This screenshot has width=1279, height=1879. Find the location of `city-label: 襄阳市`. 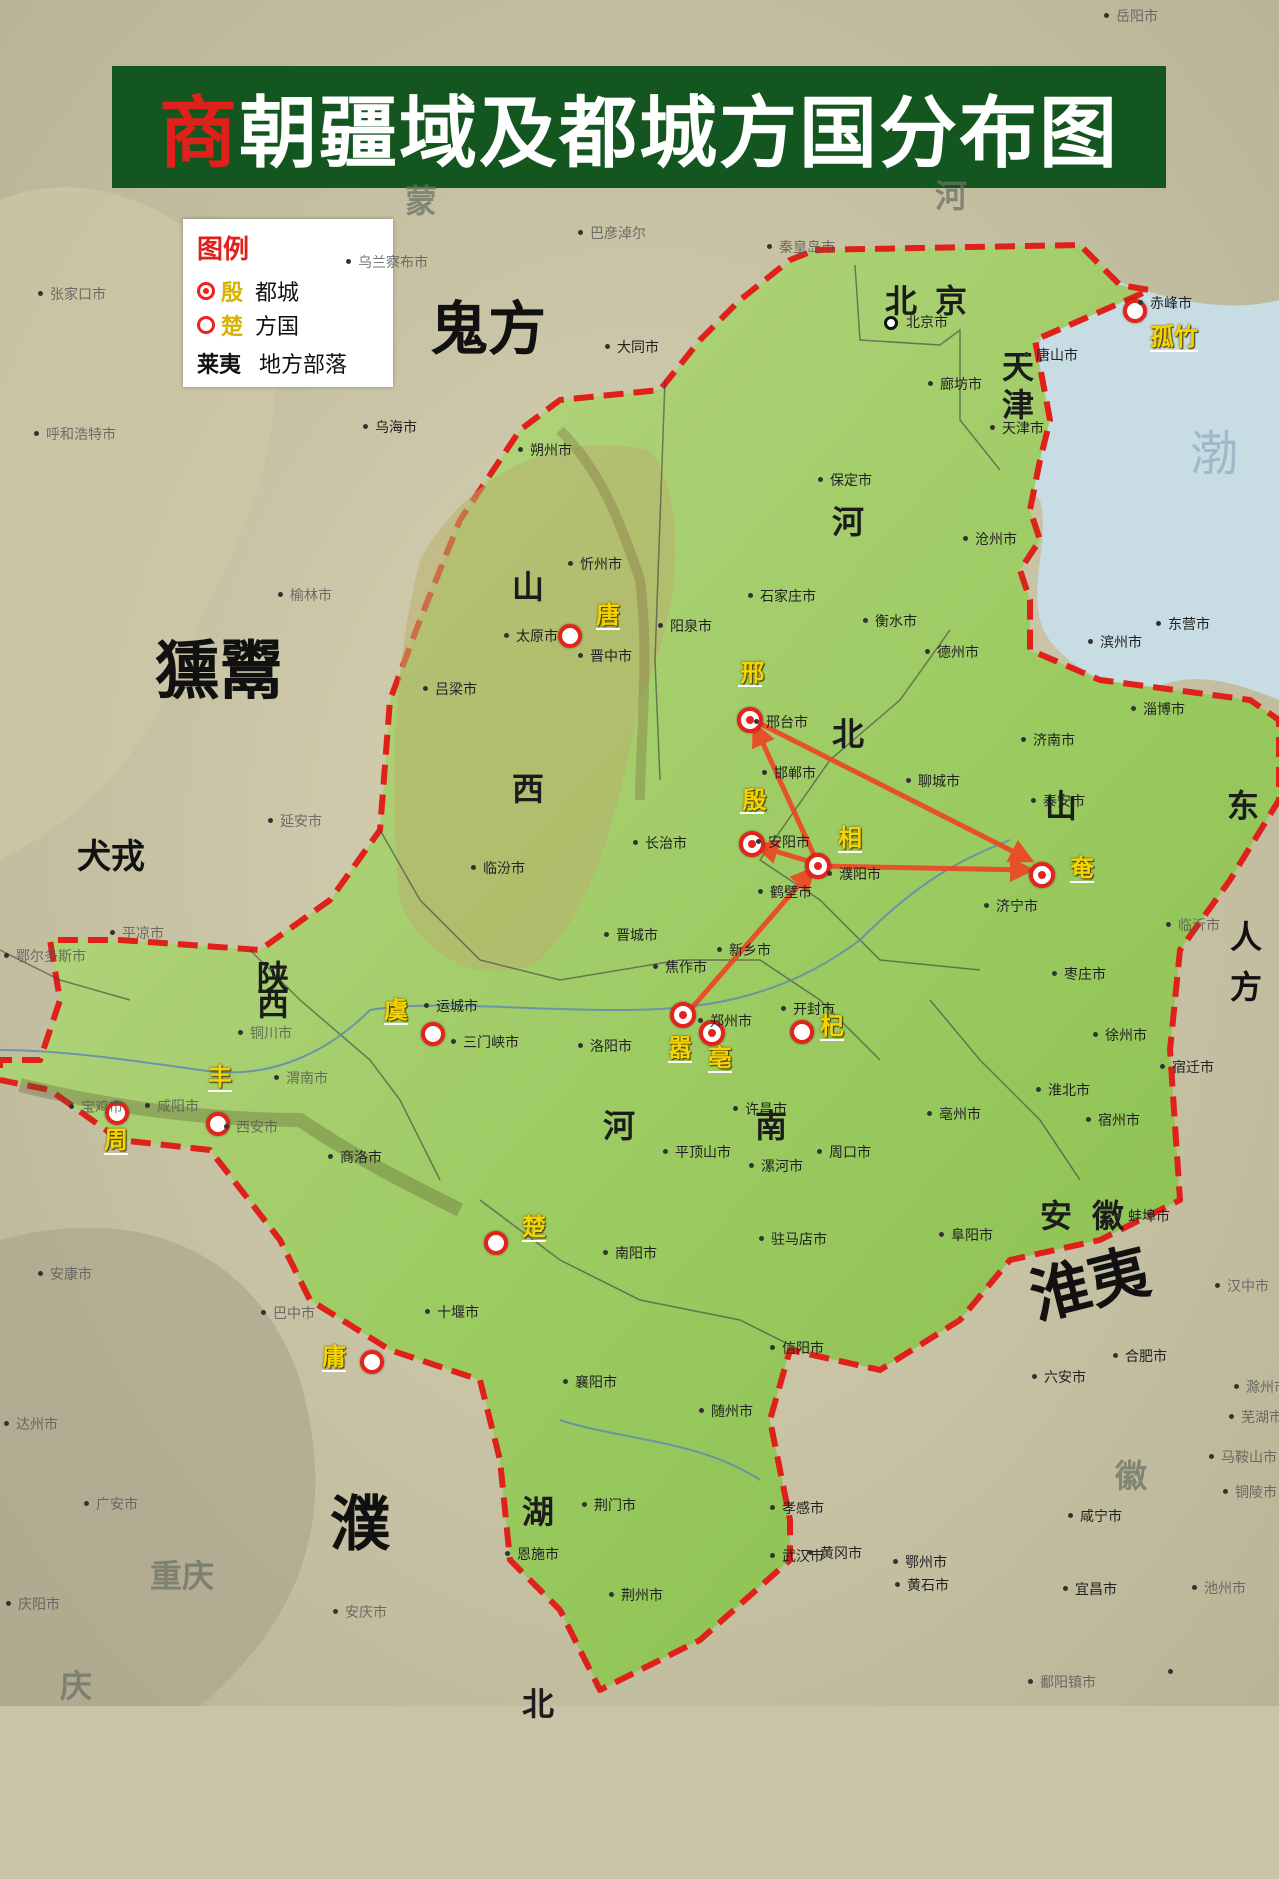

city-label: 襄阳市 is located at coordinates (596, 1383).